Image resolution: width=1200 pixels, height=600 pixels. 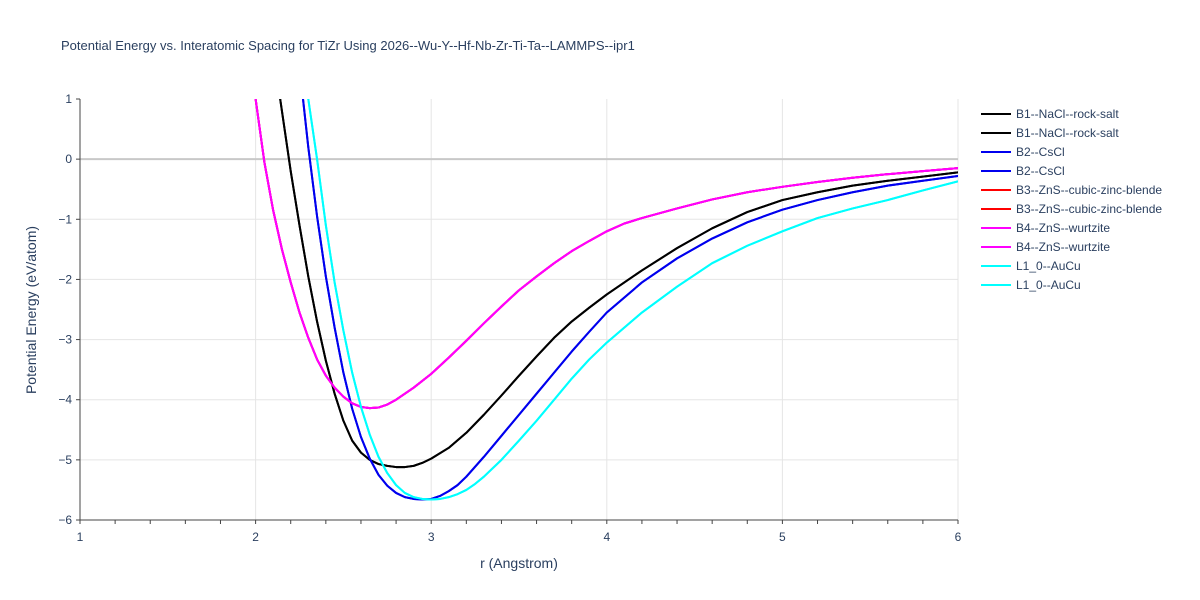 What do you see at coordinates (431, 537) in the screenshot?
I see `x-tick-label: 3` at bounding box center [431, 537].